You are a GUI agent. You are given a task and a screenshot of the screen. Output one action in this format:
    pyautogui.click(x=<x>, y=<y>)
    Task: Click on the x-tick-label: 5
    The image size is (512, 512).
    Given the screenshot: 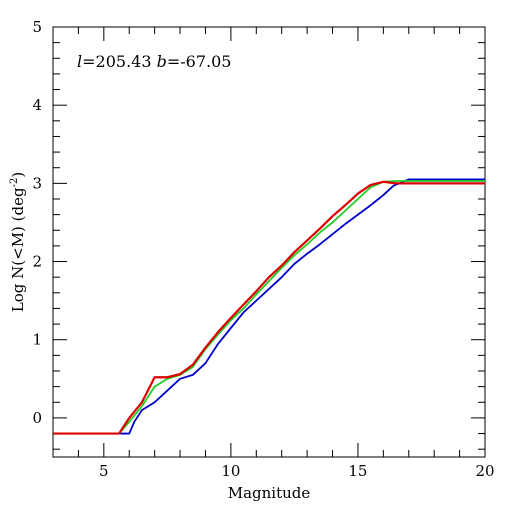 What is the action you would take?
    pyautogui.click(x=104, y=471)
    